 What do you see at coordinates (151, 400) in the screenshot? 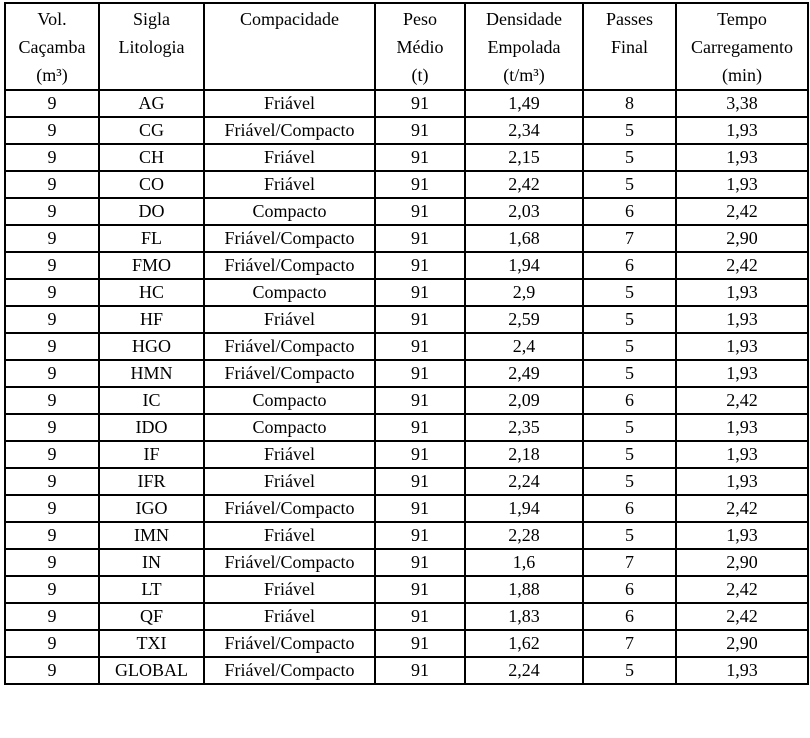
I see `cell-sigla-litologia: IC` at bounding box center [151, 400].